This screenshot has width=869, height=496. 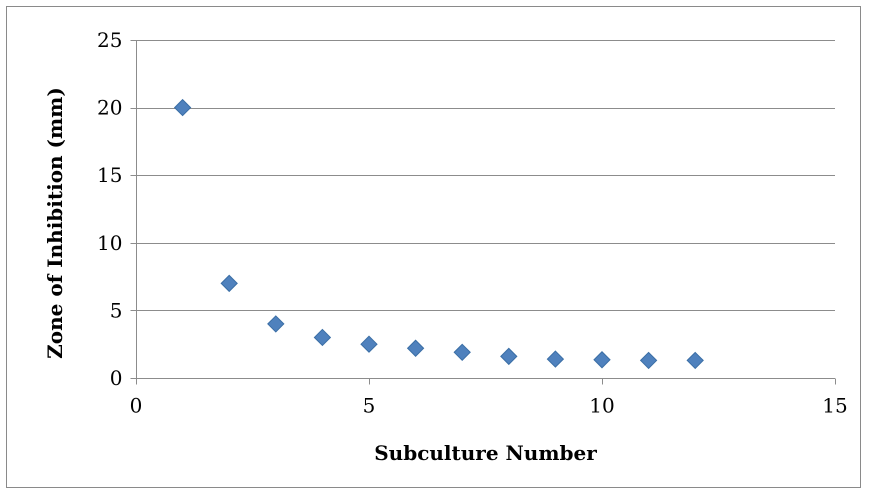 I want to click on x-tick-label-3: 15, so click(x=834, y=406).